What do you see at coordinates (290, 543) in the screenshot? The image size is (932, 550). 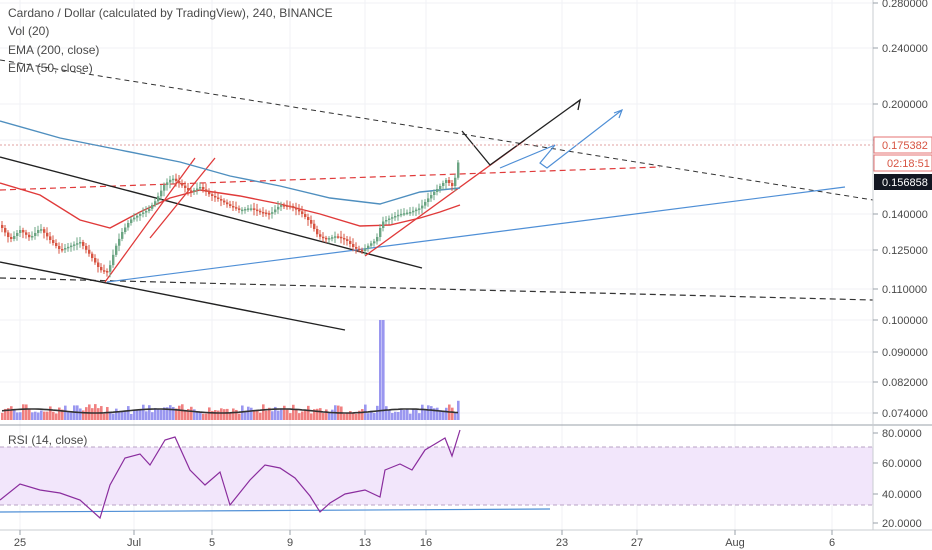 I see `time-tick-label: 9` at bounding box center [290, 543].